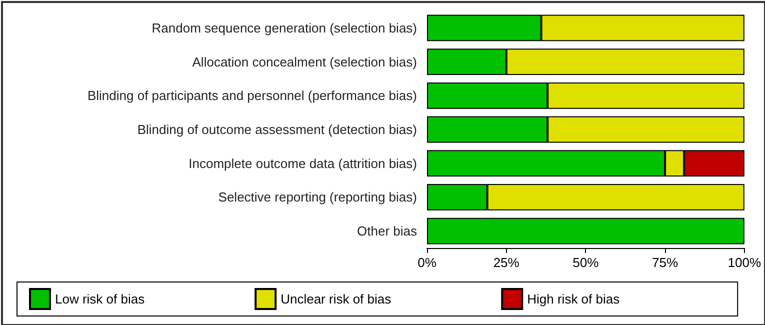 This screenshot has height=325, width=765. I want to click on legend-label: Unclear risk of bias, so click(336, 299).